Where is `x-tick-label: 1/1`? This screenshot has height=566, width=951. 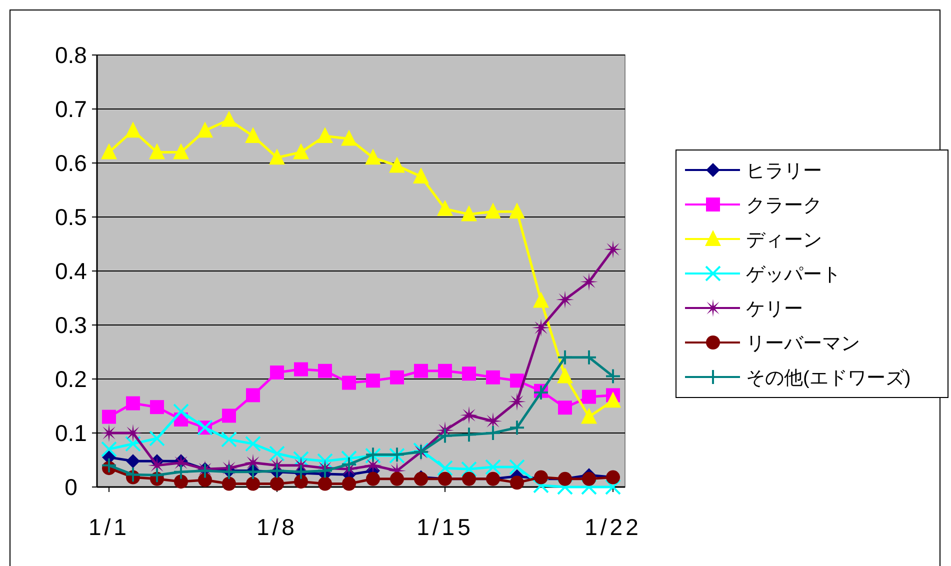 x-tick-label: 1/1 is located at coordinates (109, 527).